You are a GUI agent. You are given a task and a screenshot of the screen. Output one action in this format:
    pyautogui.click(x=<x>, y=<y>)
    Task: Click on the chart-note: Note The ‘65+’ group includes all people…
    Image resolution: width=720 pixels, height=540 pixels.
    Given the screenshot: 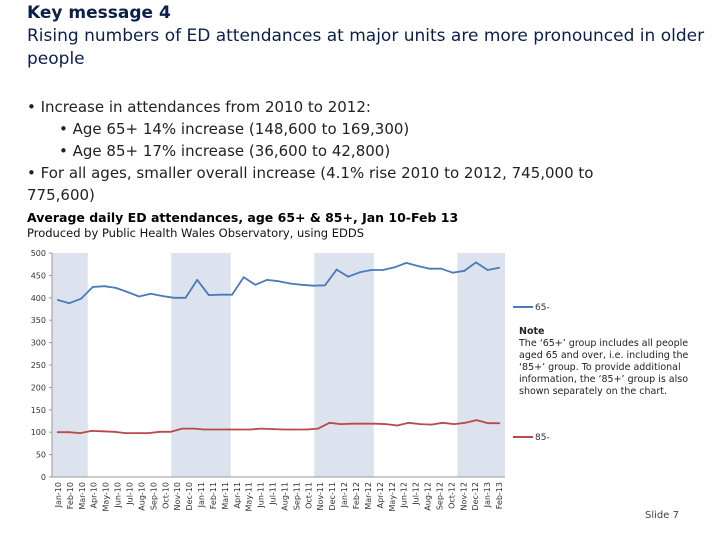 What is the action you would take?
    pyautogui.click(x=611, y=362)
    